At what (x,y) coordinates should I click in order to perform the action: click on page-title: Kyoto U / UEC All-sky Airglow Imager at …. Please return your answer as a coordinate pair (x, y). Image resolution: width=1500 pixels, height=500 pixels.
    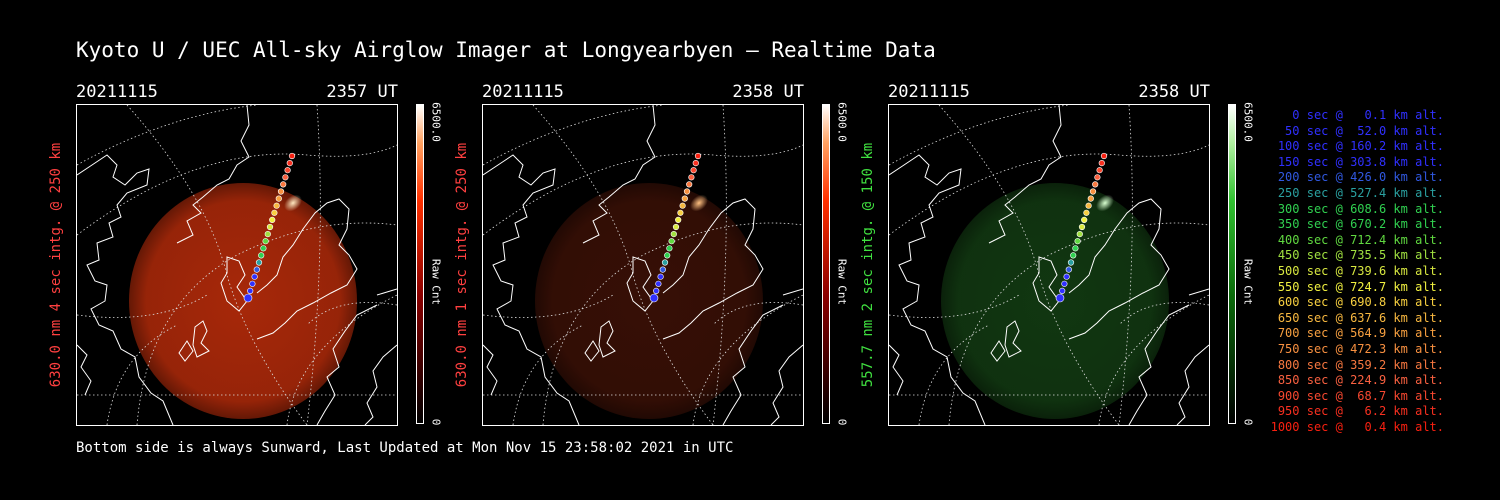
    Looking at the image, I should click on (506, 50).